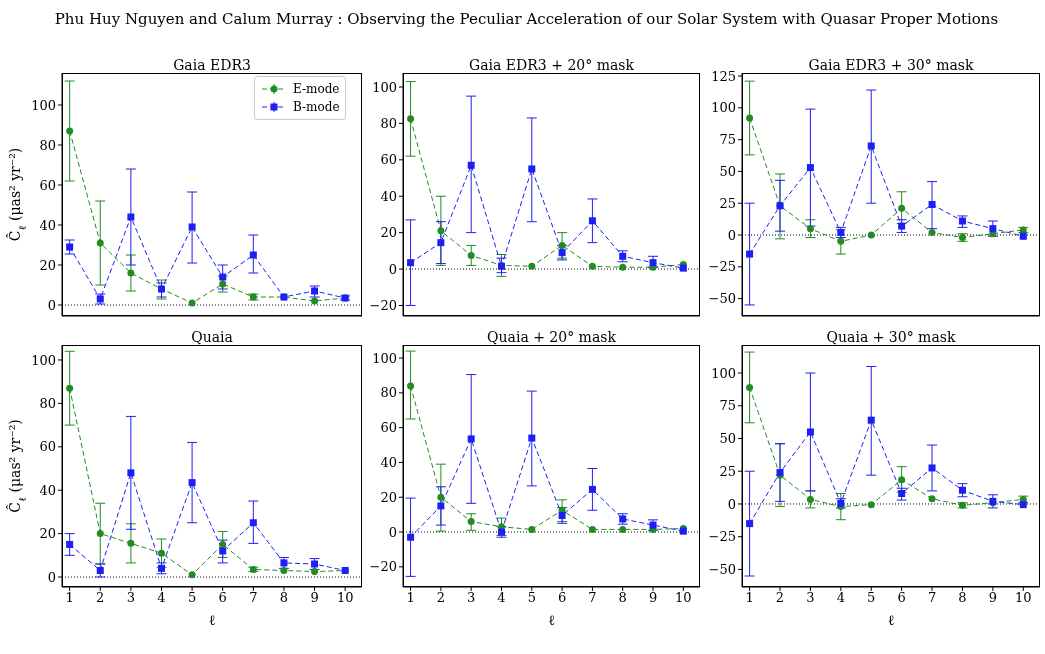 The height and width of the screenshot is (654, 1045). I want to click on text: Phu Huy Nguyen and Calum Murray : Observing the Peculiar Acceleration of our Solar System with Quasar Proper Motions, so click(526, 19).